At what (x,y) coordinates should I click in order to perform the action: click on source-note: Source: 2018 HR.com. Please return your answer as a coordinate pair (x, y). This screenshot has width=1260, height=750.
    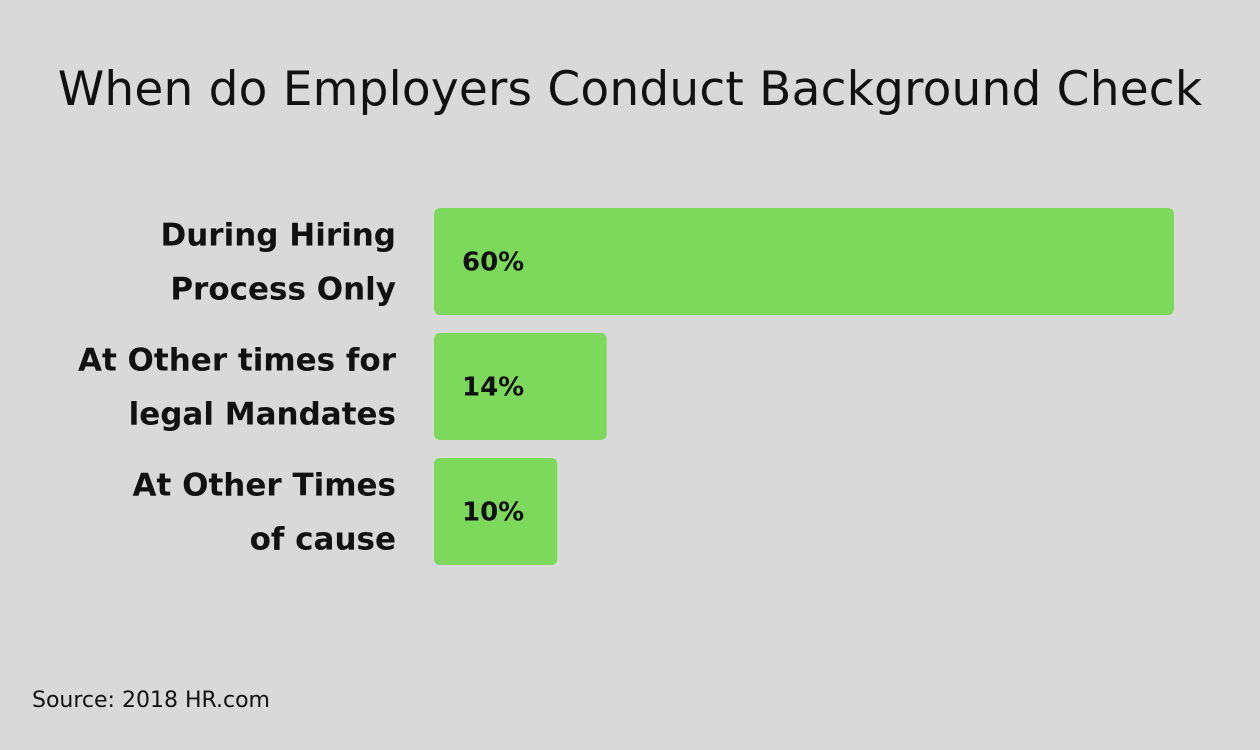
    Looking at the image, I should click on (151, 700).